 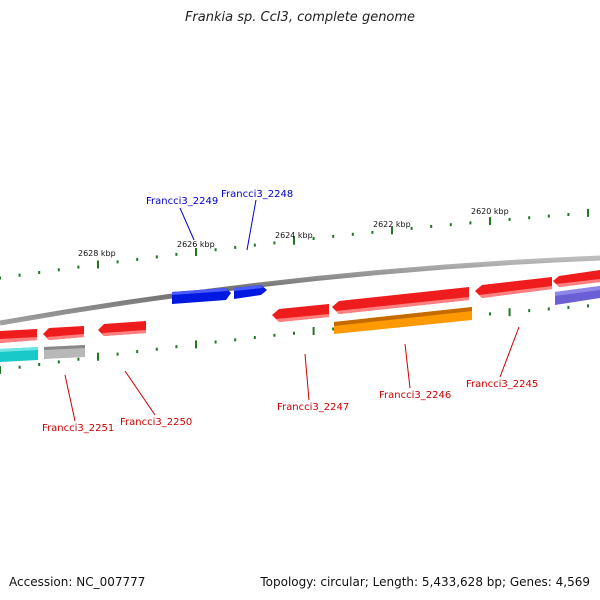 I want to click on outer-tick-marks, so click(x=294, y=244).